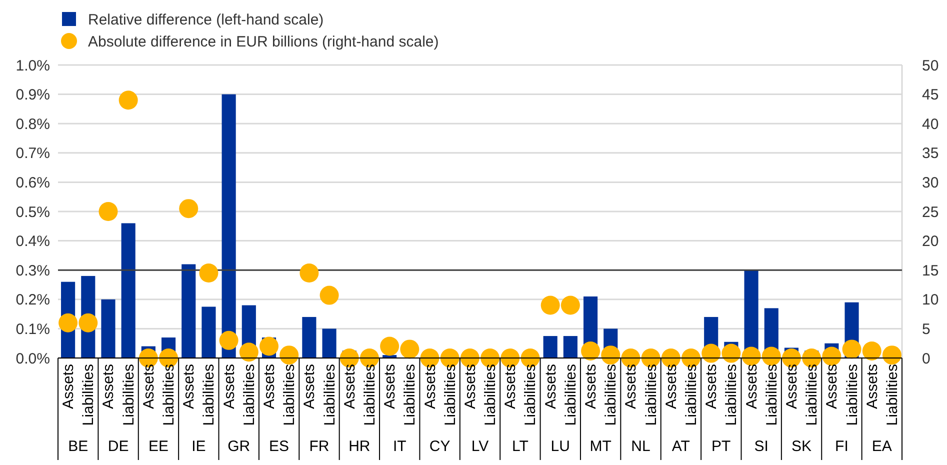 This screenshot has height=465, width=947. Describe the element at coordinates (520, 446) in the screenshot. I see `text: LT` at that location.